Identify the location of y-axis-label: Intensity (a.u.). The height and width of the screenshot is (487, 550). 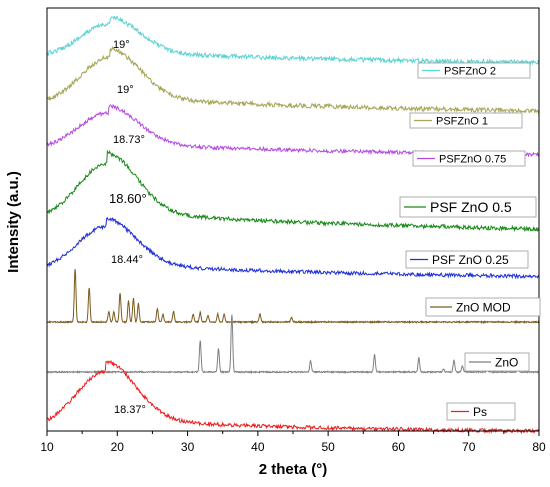
(13, 222).